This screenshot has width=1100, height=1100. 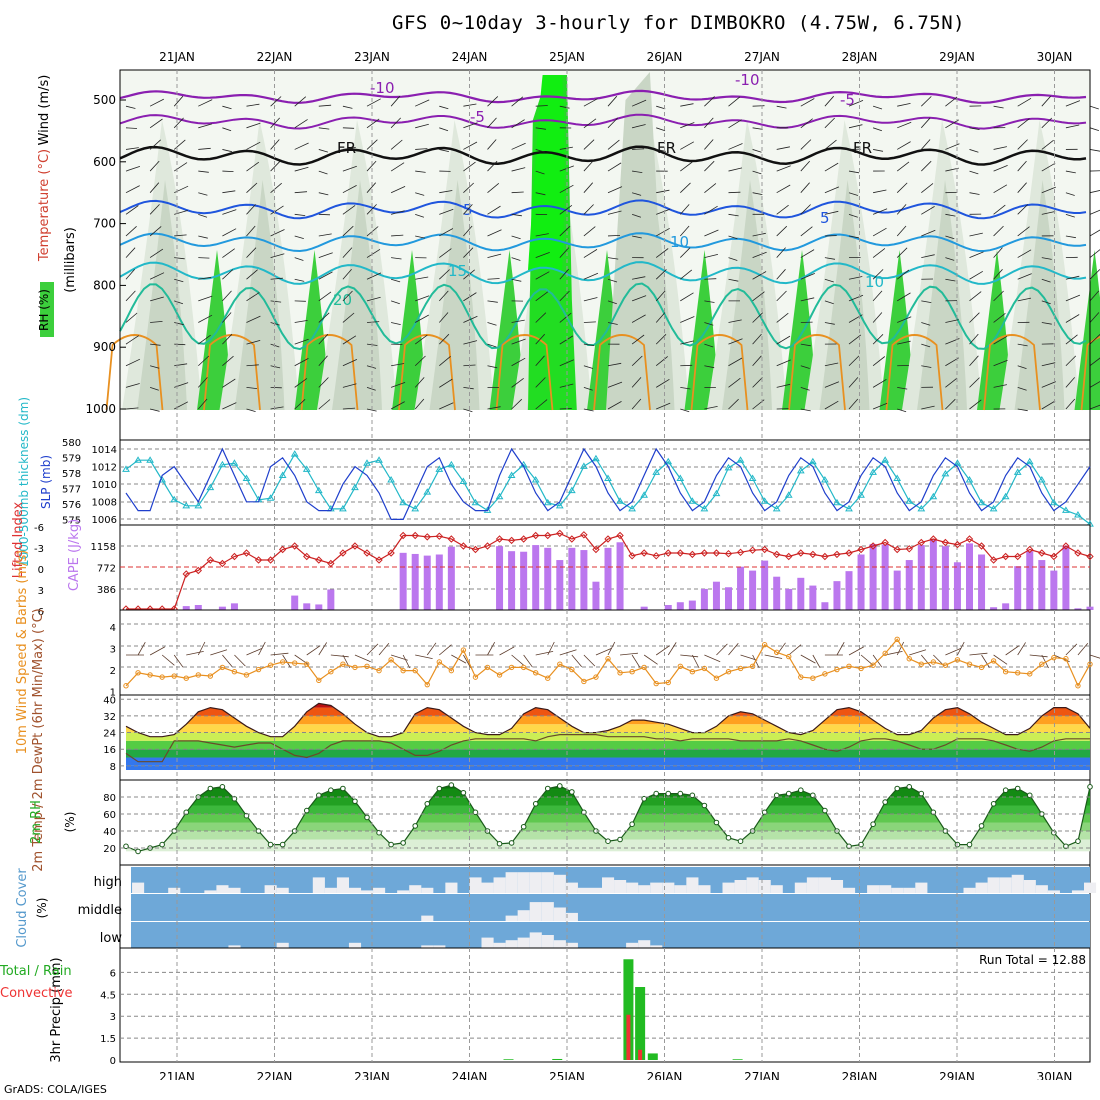 I want to click on date-label-bottom: 30JAN, so click(x=1055, y=1075).